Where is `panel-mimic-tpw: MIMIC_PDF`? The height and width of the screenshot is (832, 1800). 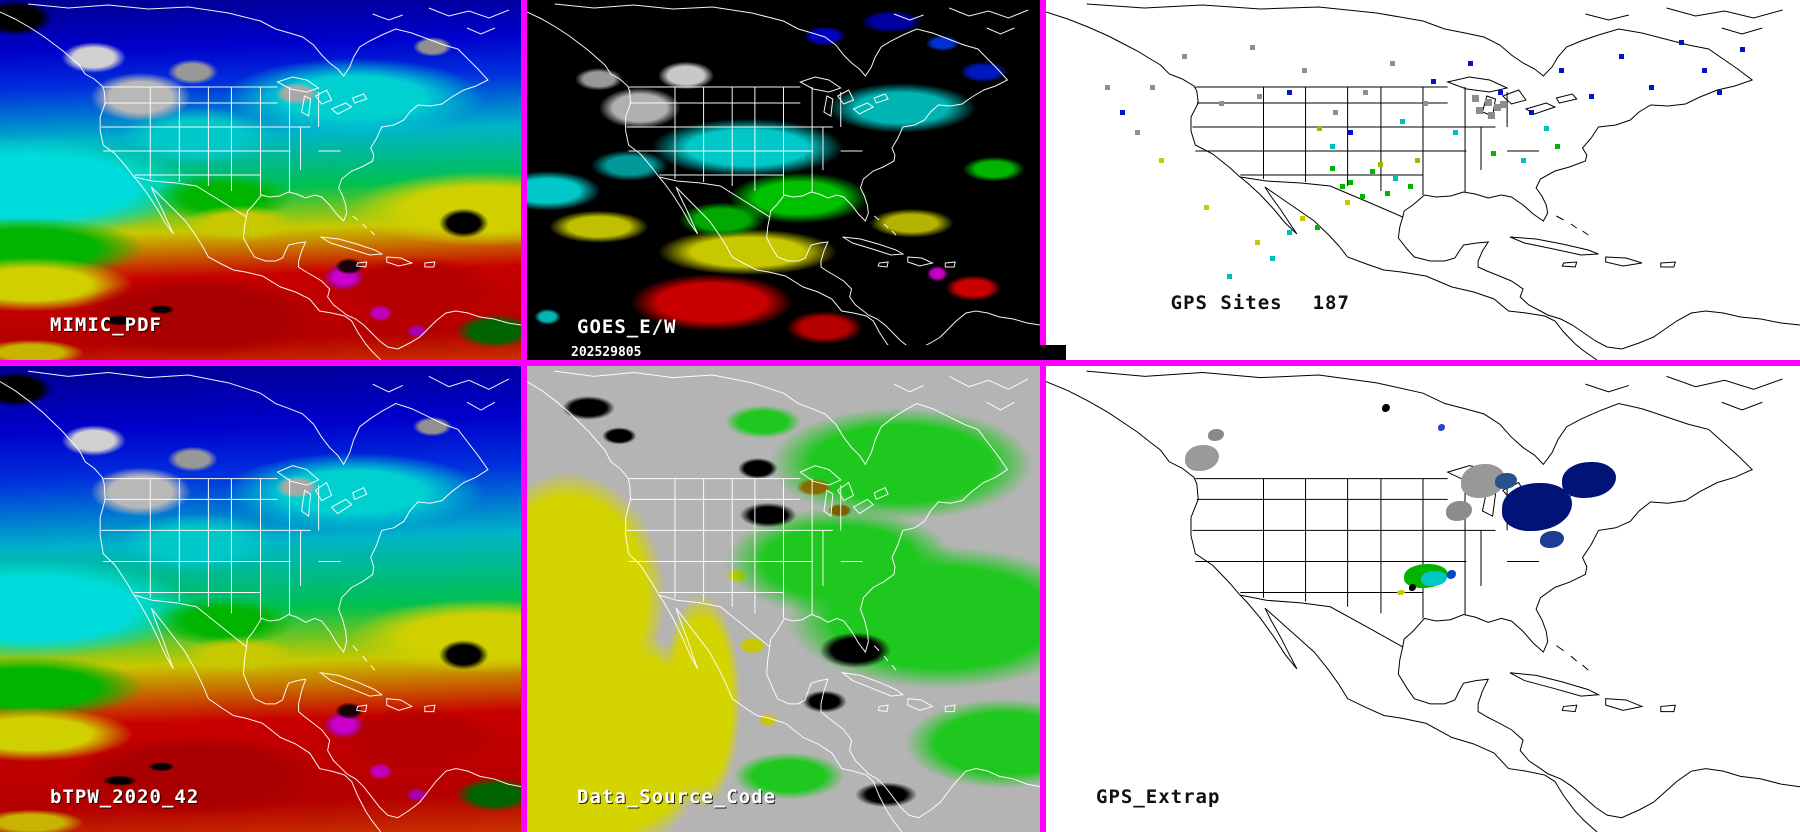 panel-mimic-tpw: MIMIC_PDF is located at coordinates (260, 180).